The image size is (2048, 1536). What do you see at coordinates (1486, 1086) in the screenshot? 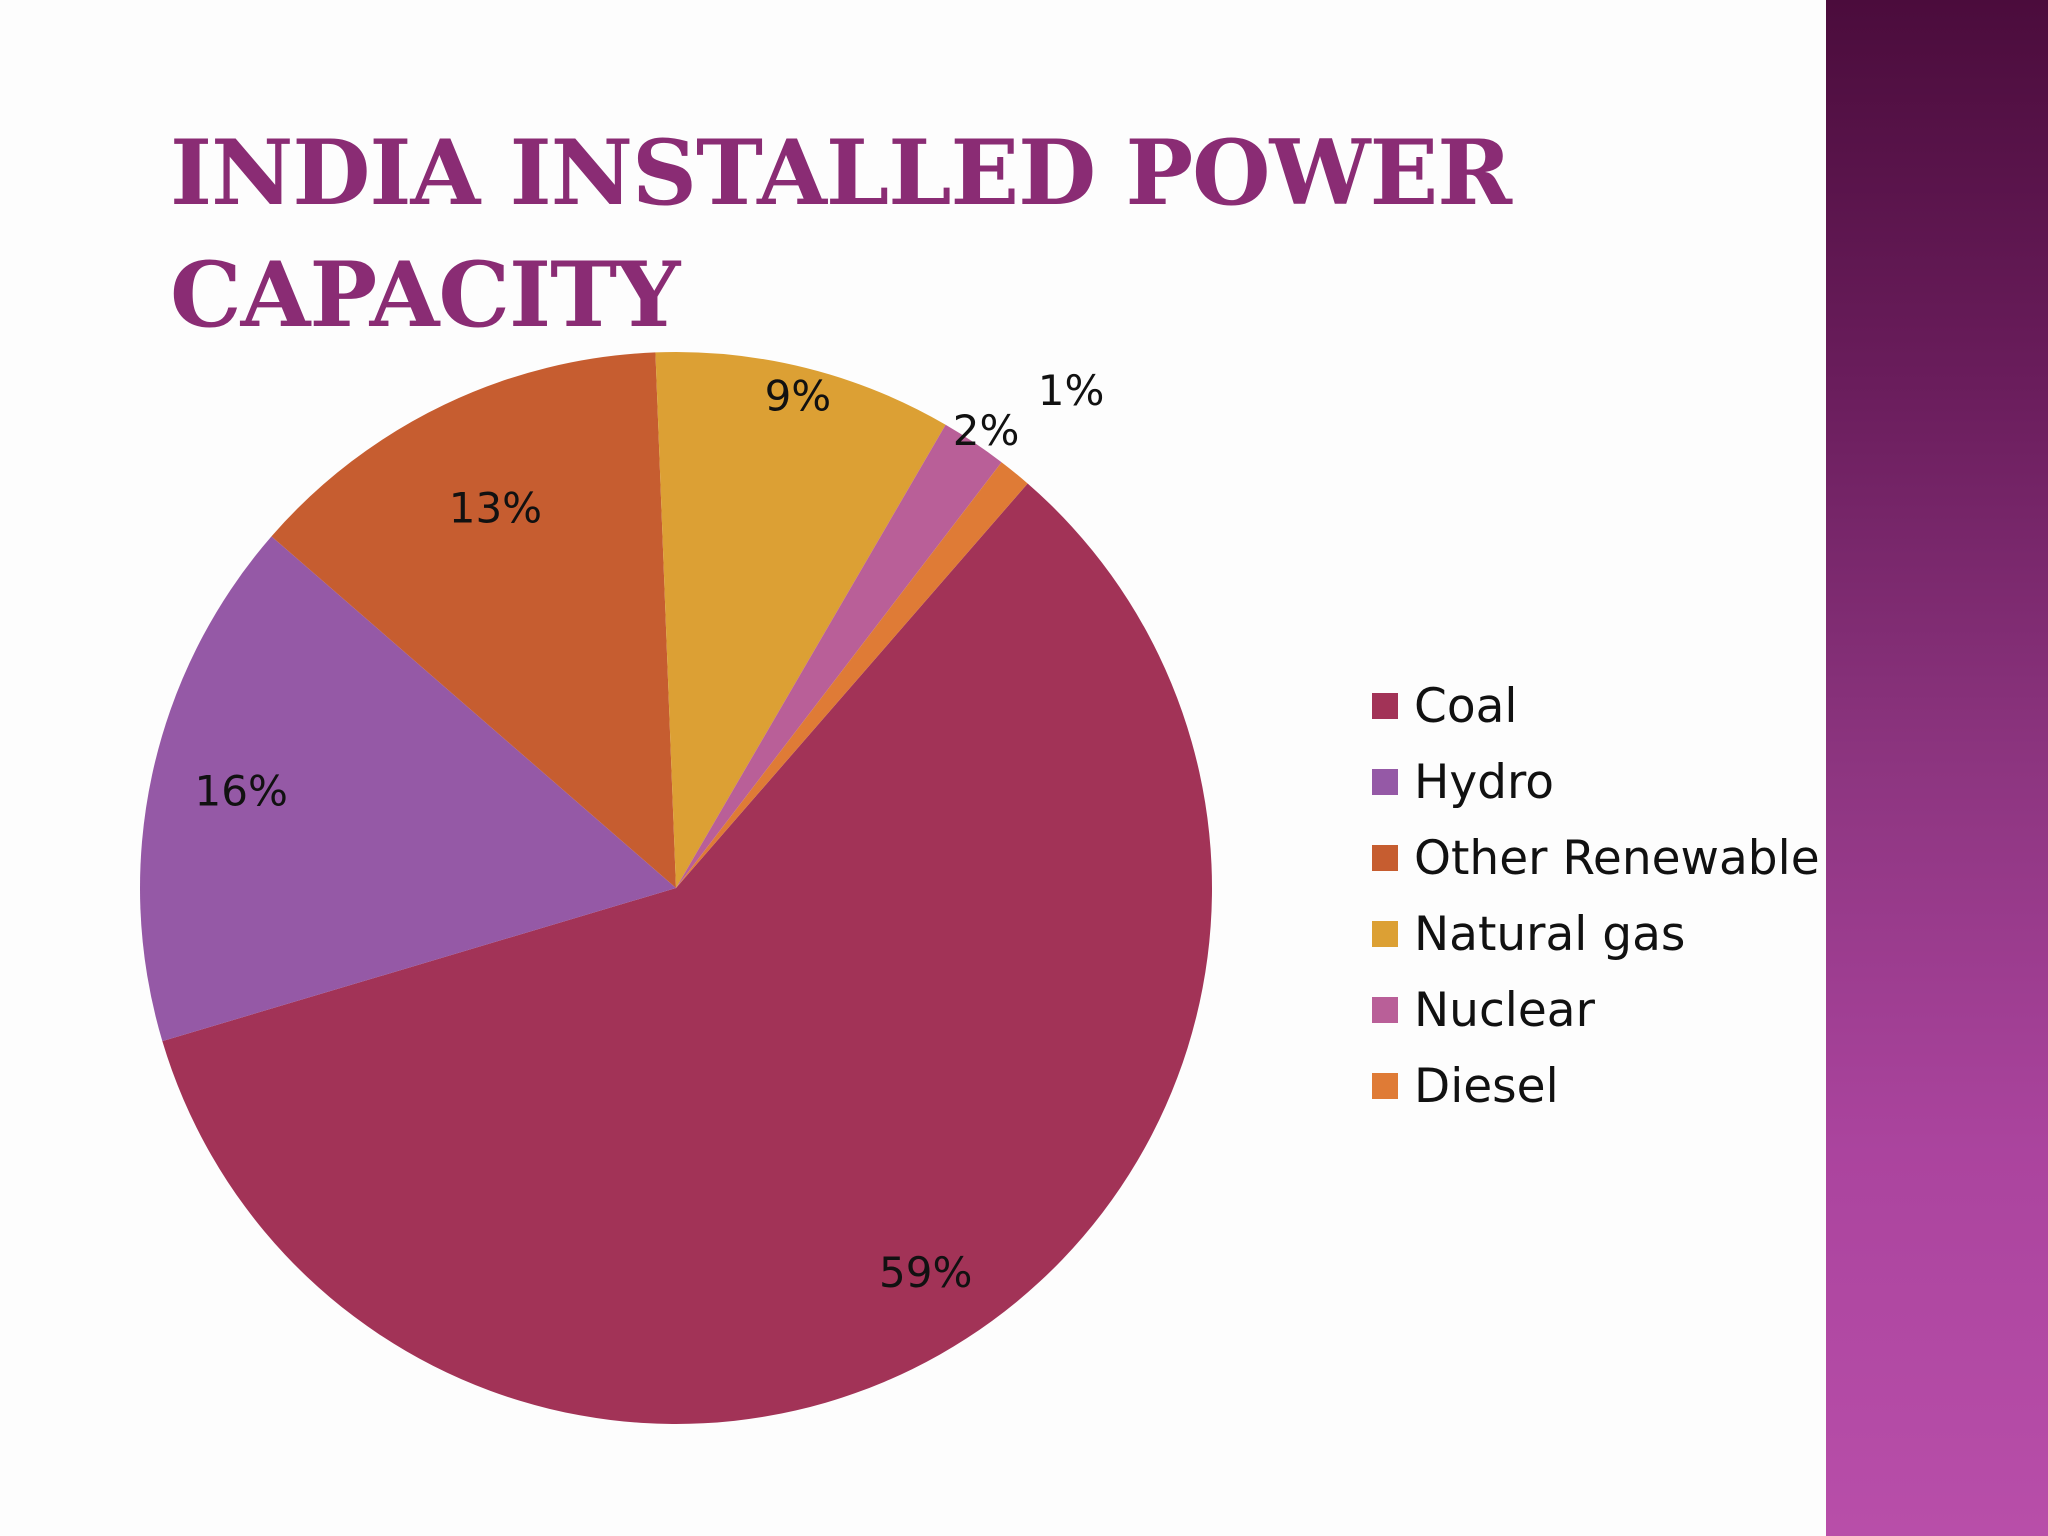
I see `legend-label: Diesel` at bounding box center [1486, 1086].